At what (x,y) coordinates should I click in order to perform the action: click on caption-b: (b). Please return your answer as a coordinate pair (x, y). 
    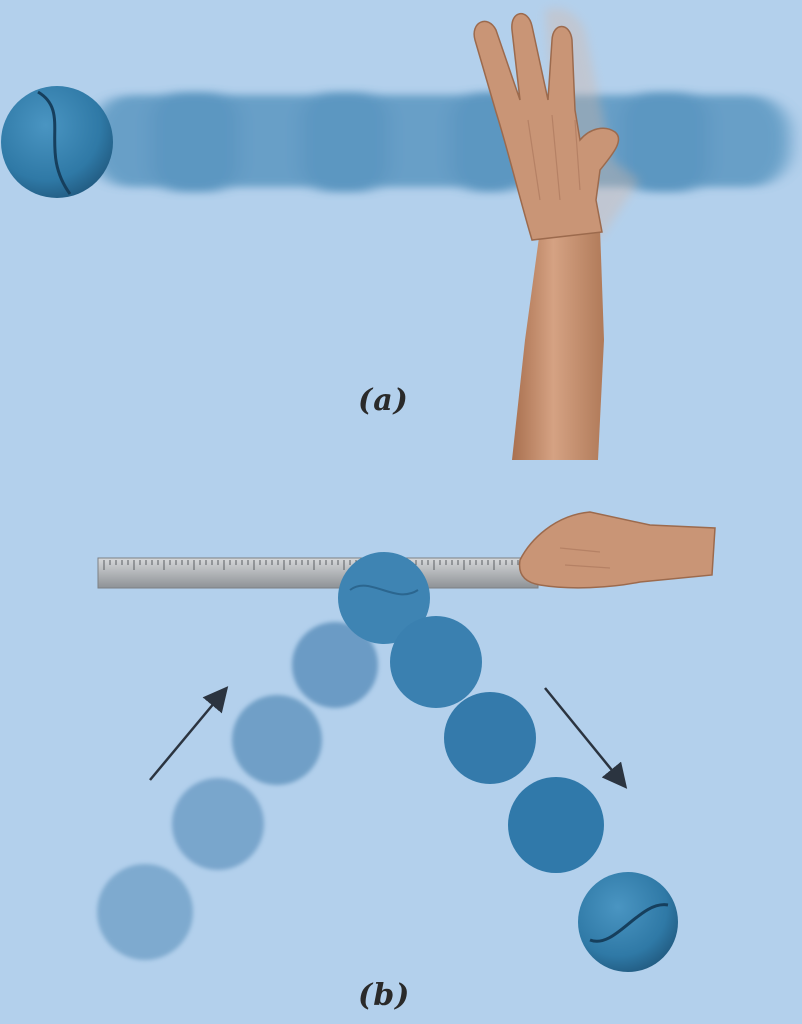
    Looking at the image, I should click on (384, 995).